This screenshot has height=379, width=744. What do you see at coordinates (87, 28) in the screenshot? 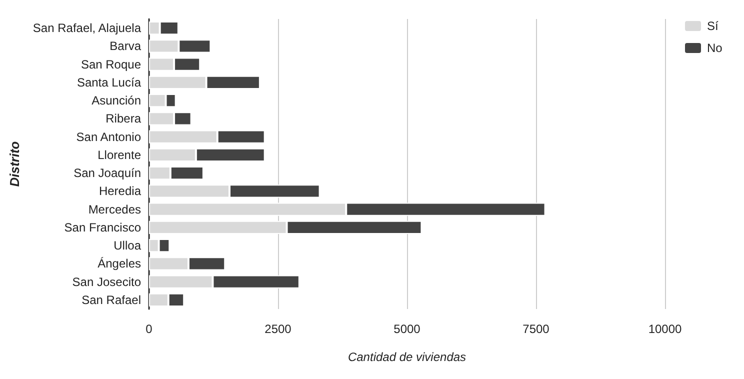
I see `y-tick-label: San Rafael, Alajuela` at bounding box center [87, 28].